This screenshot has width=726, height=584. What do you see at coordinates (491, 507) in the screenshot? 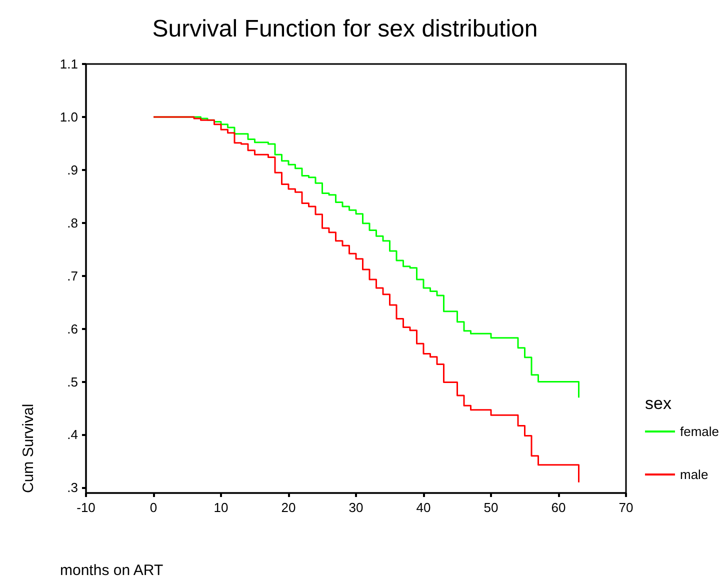
I see `x-tick-label: 50` at bounding box center [491, 507].